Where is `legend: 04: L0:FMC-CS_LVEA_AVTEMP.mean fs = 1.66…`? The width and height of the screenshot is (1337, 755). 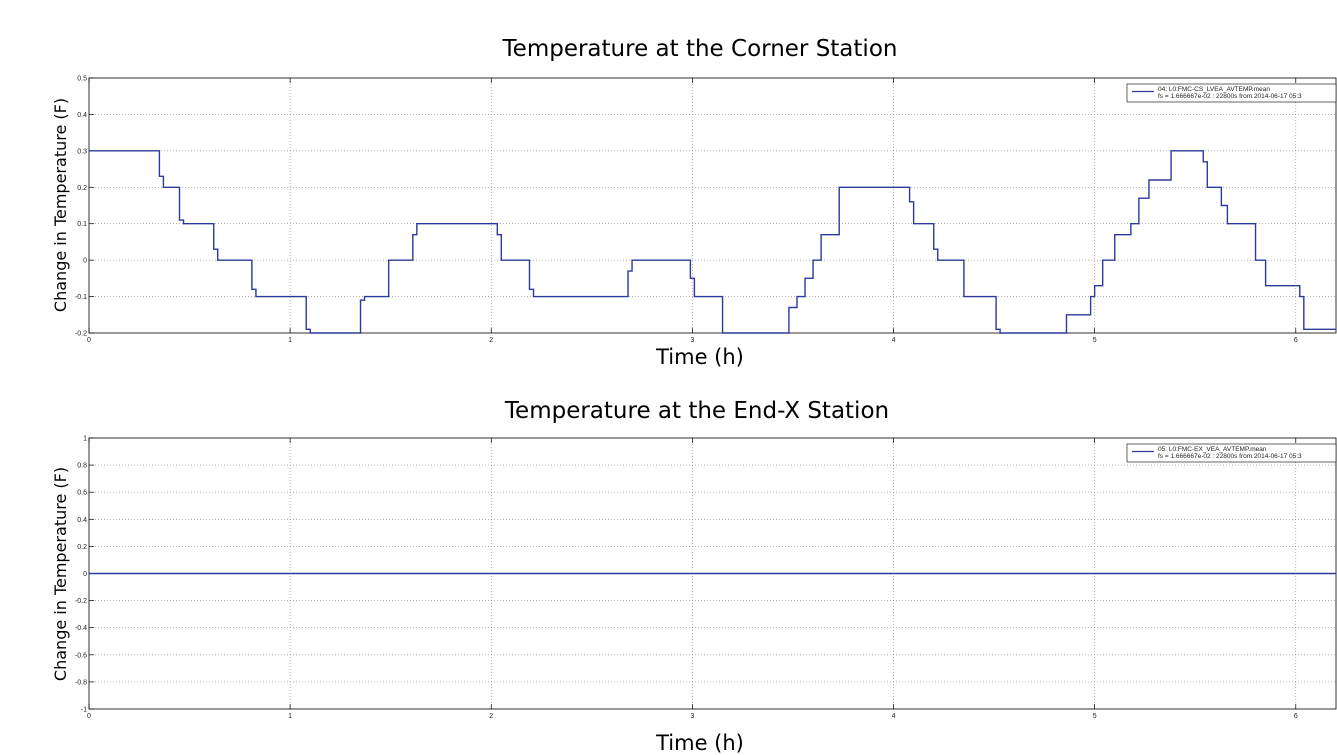
legend: 04: L0:FMC-CS_LVEA_AVTEMP.mean fs = 1.66… is located at coordinates (1231, 93).